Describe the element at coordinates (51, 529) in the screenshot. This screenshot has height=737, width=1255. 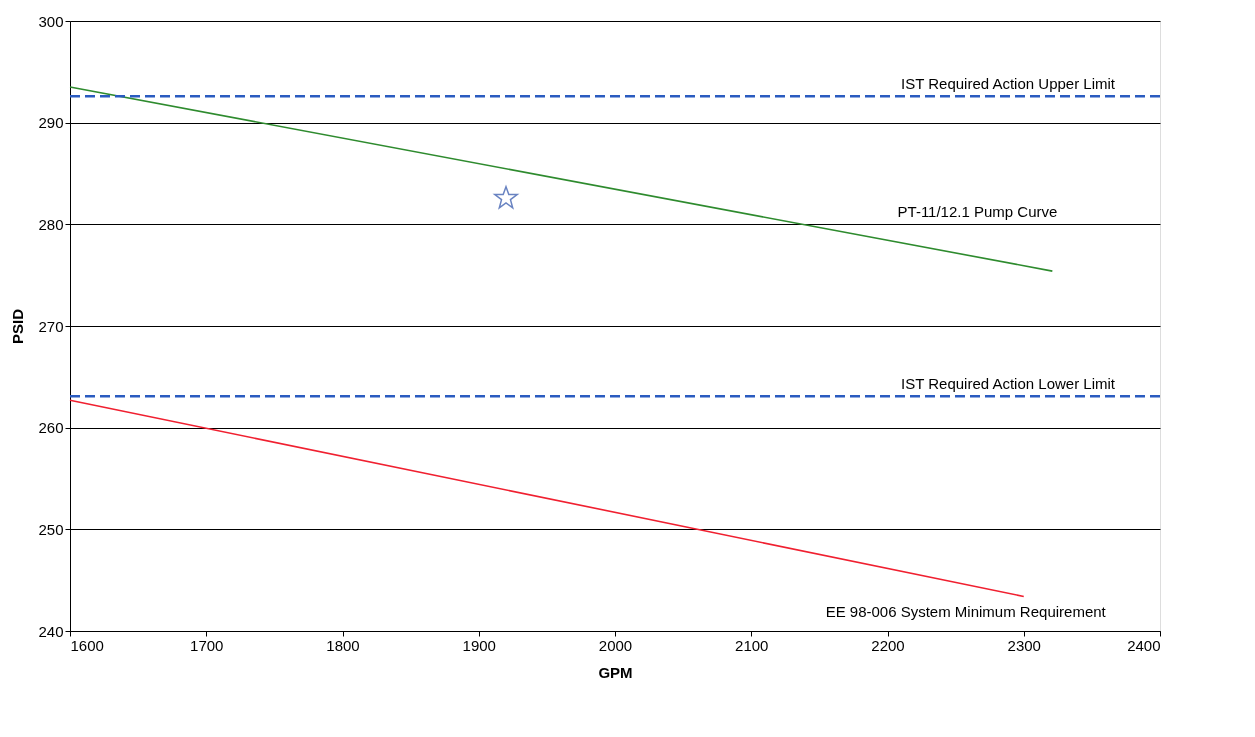
I see `y-tick-label: 250` at that location.